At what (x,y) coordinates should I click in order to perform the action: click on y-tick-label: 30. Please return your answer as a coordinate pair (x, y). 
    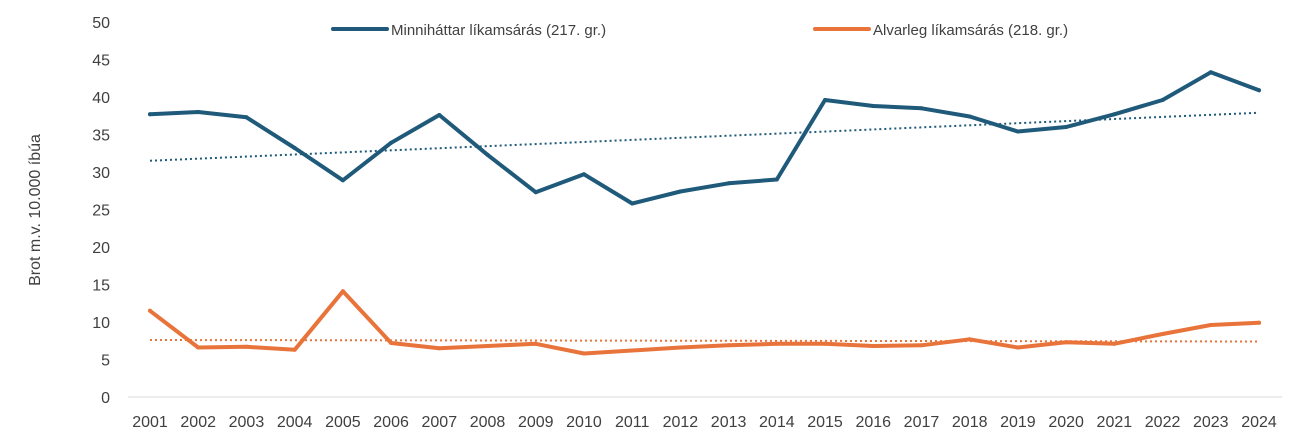
    Looking at the image, I should click on (101, 173).